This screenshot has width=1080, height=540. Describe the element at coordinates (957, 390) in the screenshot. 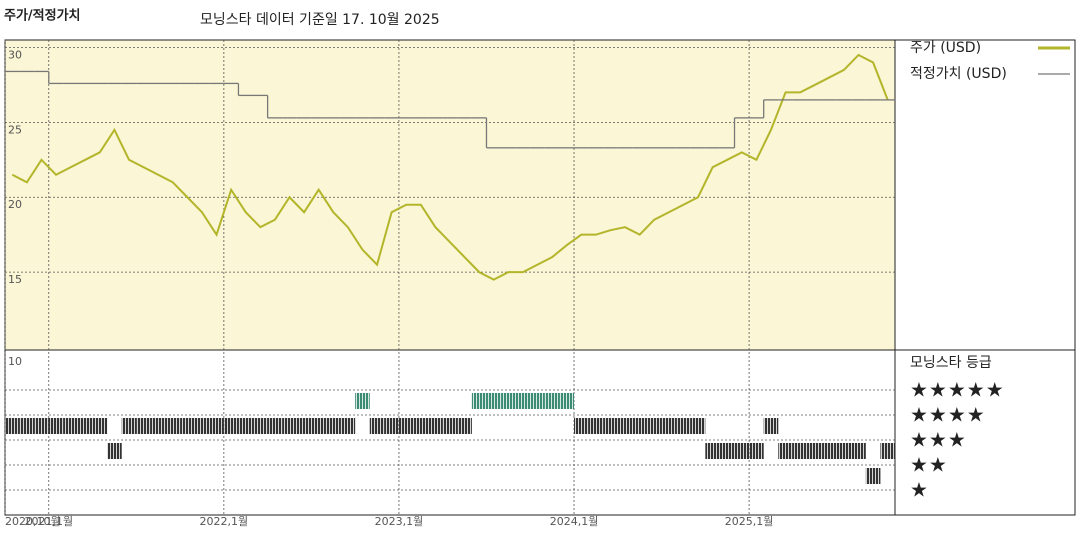

I see `star-label: ★★★★★` at that location.